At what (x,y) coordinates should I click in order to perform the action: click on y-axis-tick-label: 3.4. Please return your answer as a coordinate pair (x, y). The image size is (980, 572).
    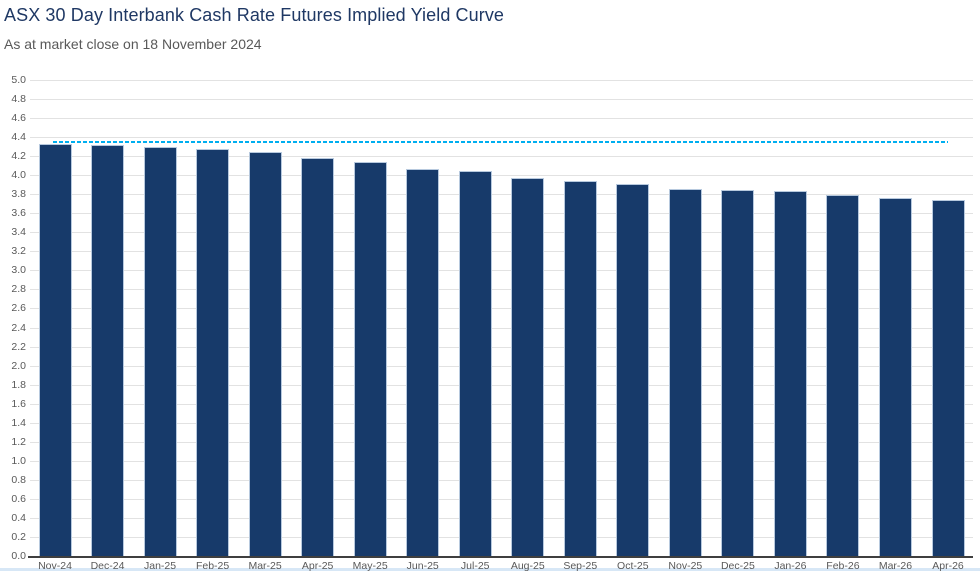
    Looking at the image, I should click on (18, 232).